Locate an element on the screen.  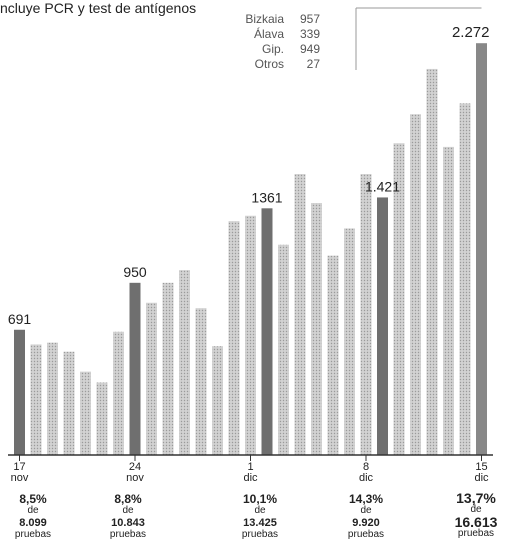
bar-19-nov is located at coordinates (52, 398).